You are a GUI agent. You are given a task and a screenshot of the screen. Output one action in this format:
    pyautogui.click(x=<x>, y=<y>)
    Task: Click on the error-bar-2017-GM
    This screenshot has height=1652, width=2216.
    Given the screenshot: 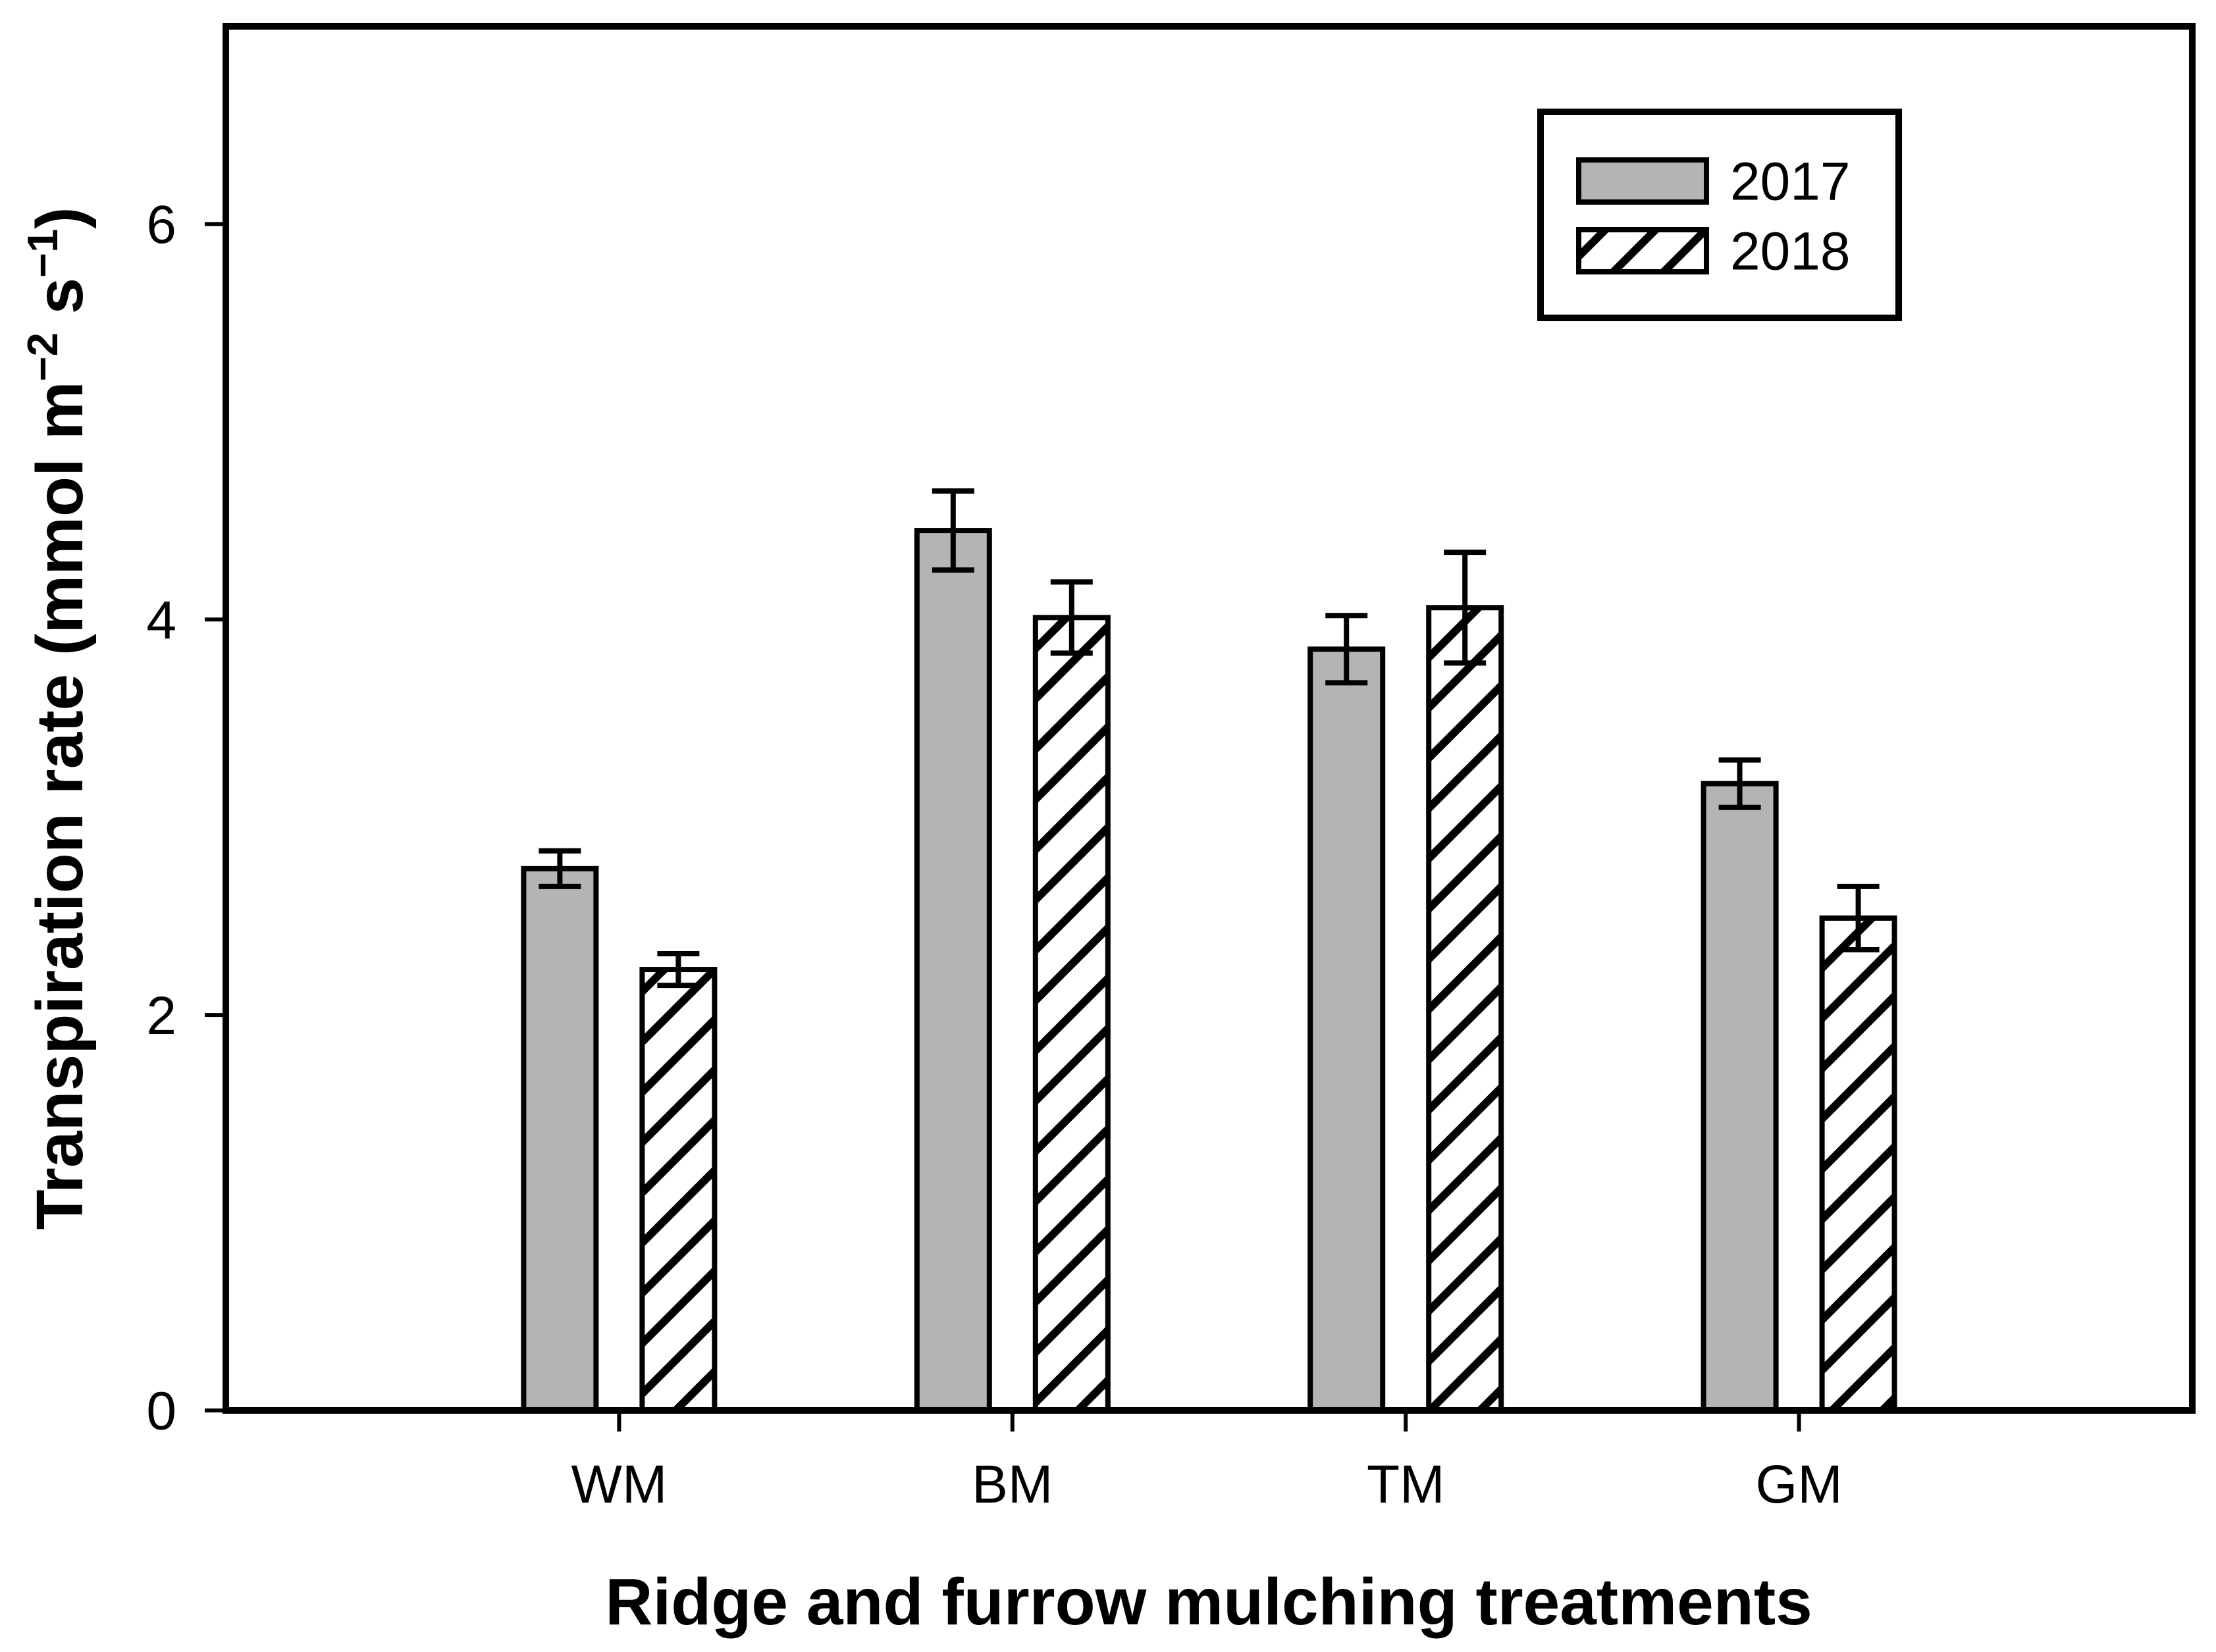 What is the action you would take?
    pyautogui.click(x=1740, y=783)
    